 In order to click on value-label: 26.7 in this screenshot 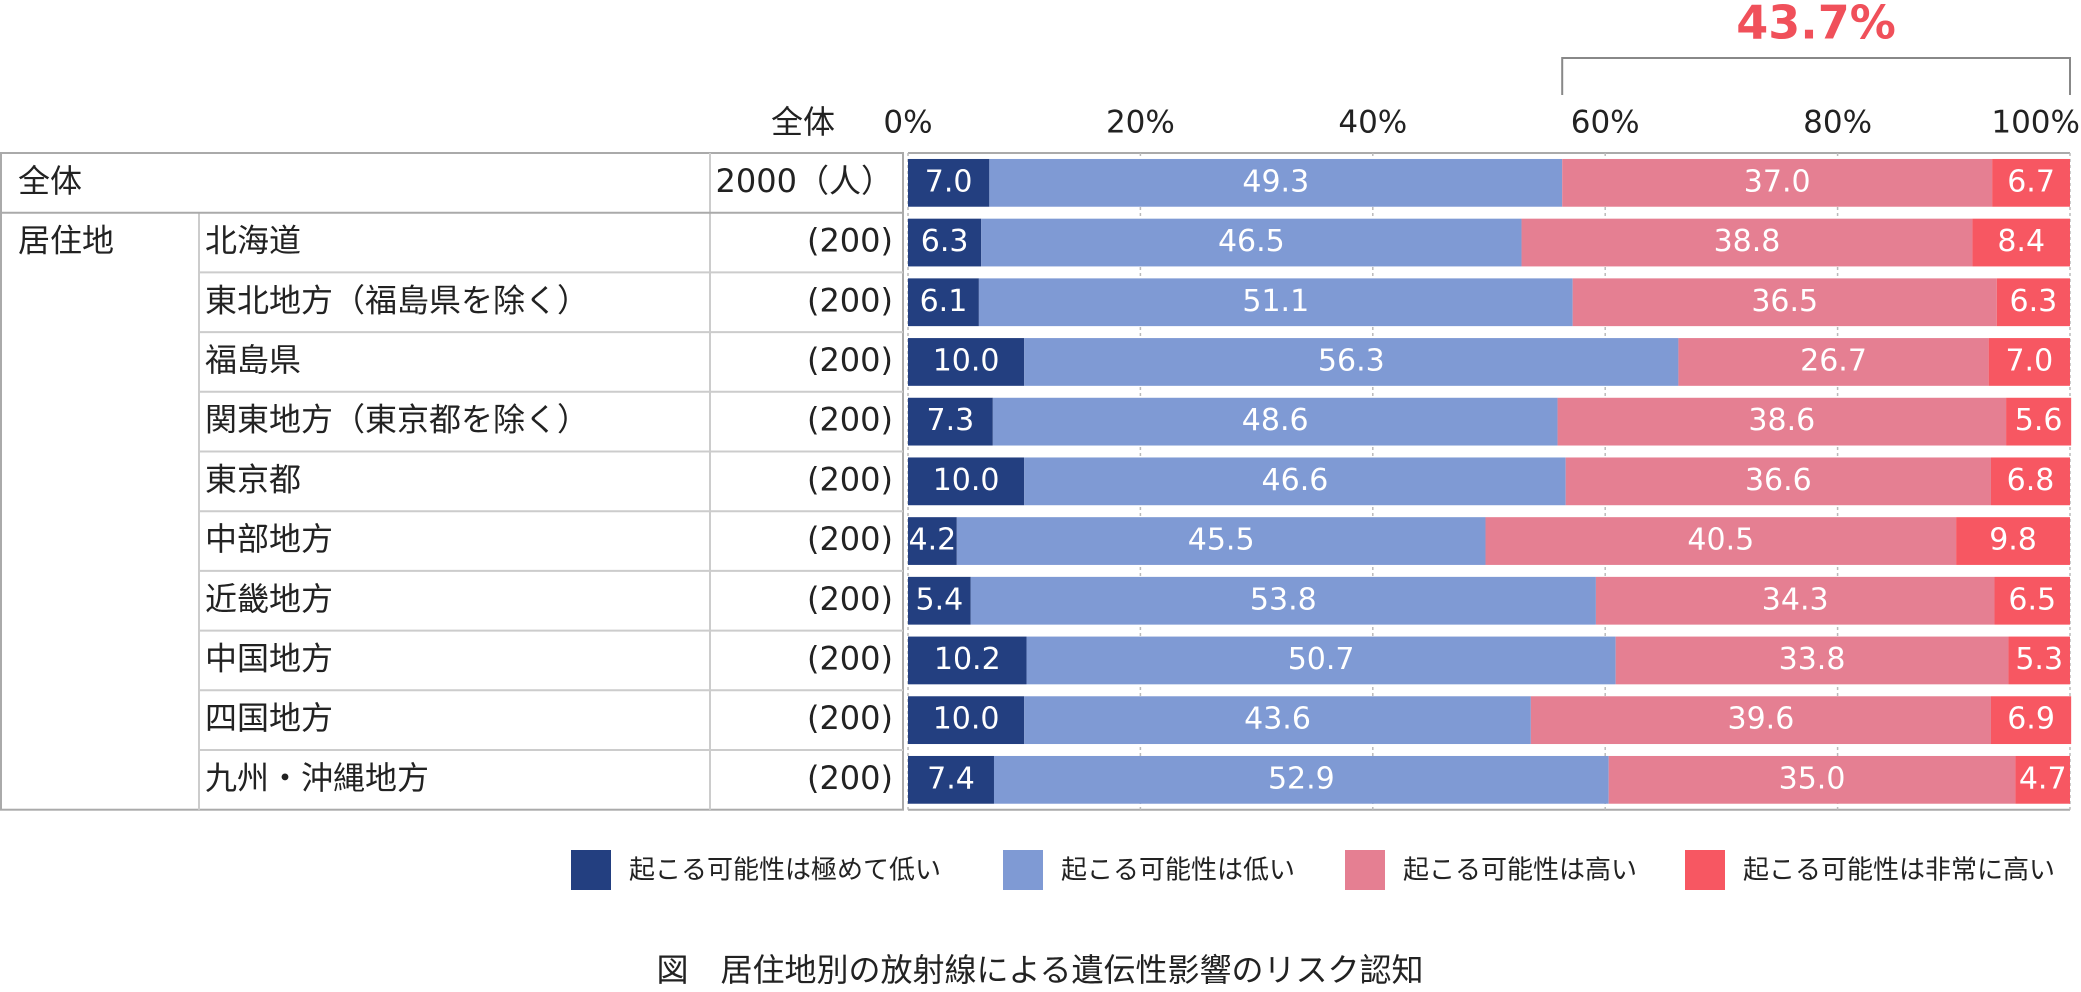, I will do `click(1833, 360)`.